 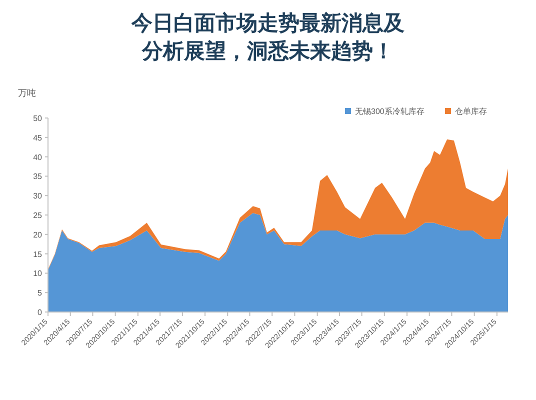 I want to click on y-tick-label: 30, so click(x=38, y=196).